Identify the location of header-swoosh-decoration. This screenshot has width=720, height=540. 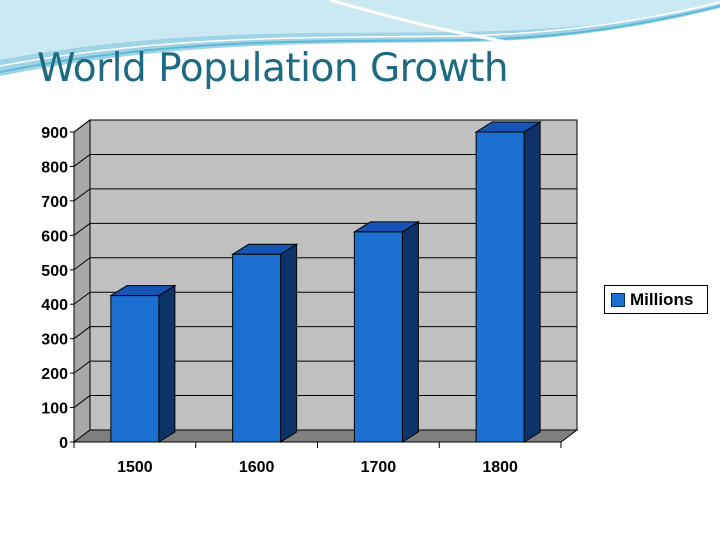
(360, 38).